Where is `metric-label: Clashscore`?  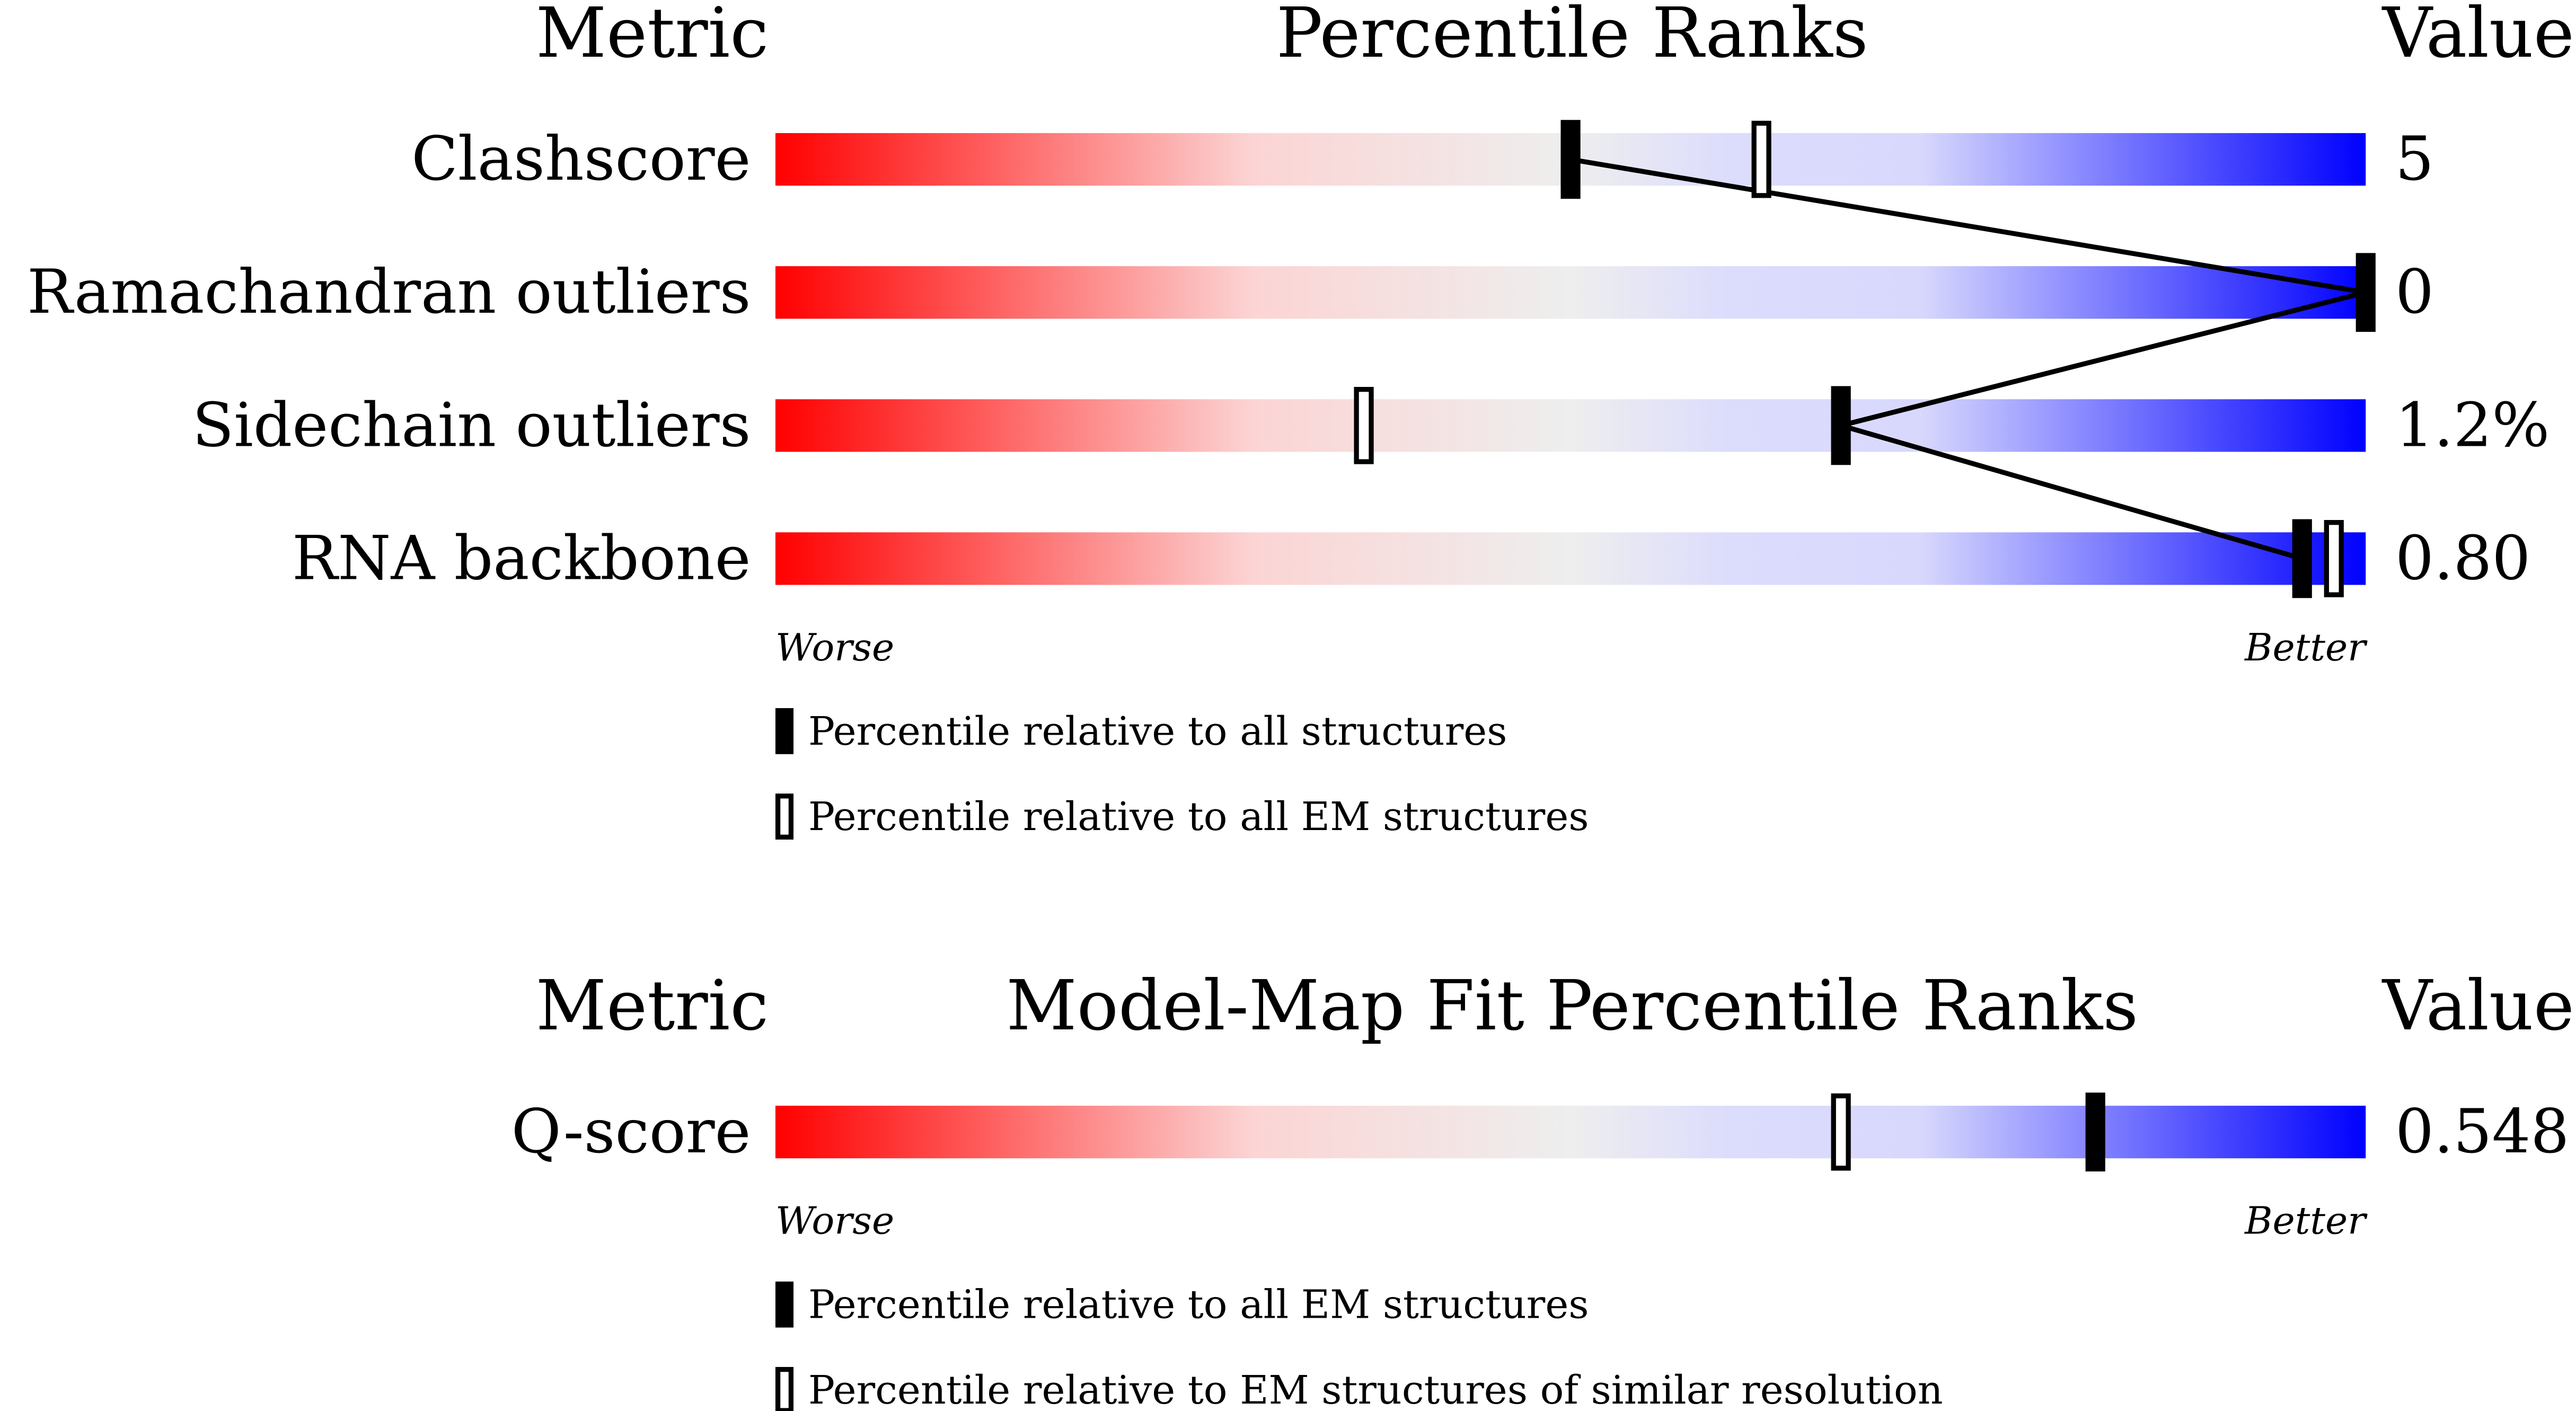 metric-label: Clashscore is located at coordinates (581, 160).